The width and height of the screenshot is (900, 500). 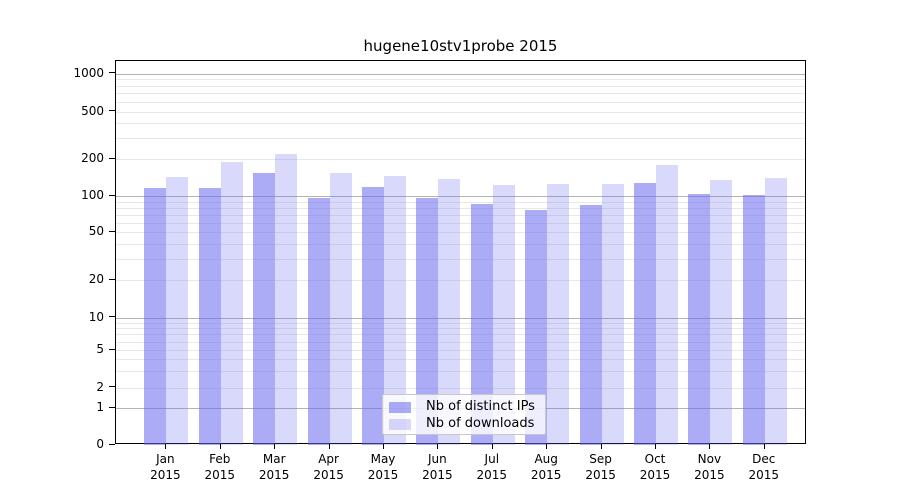 I want to click on legend-swatch-downloads, so click(x=400, y=424).